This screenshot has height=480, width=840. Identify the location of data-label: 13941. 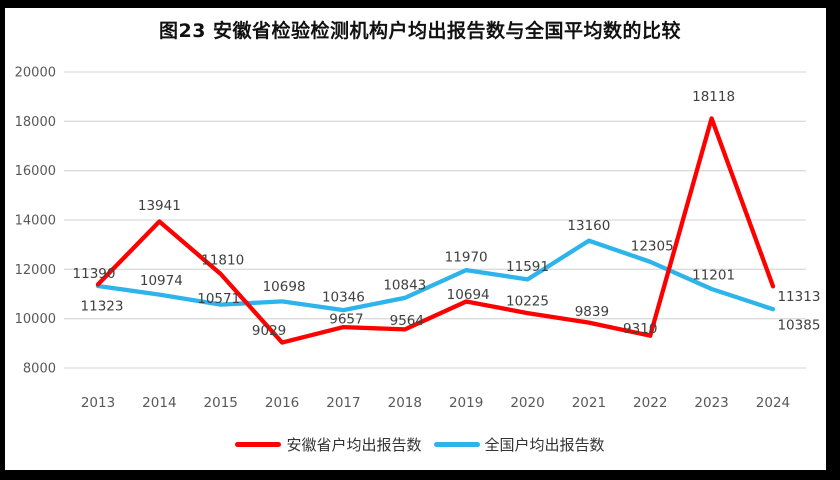
(159, 206).